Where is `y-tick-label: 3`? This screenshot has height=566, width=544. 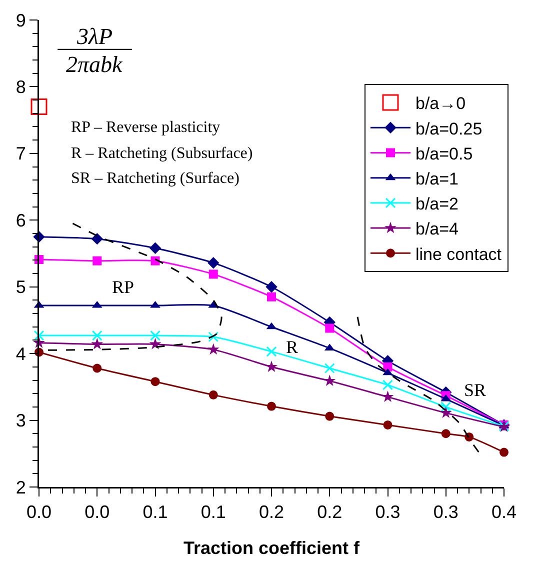 y-tick-label: 3 is located at coordinates (21, 420).